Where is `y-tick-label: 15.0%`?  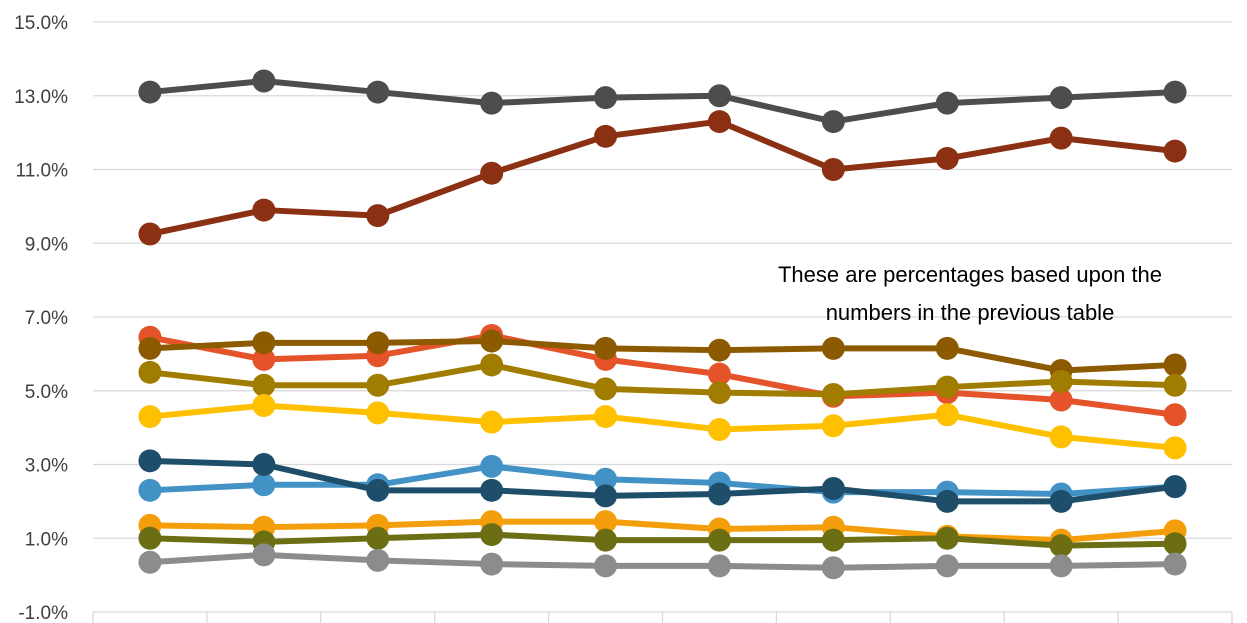 y-tick-label: 15.0% is located at coordinates (41, 23).